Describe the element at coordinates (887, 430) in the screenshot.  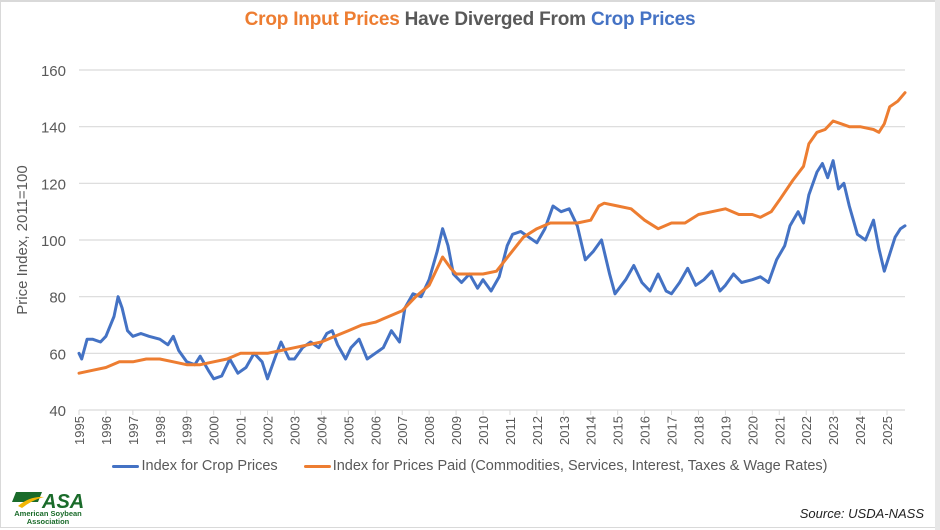
I see `x-tick-label: 2025` at that location.